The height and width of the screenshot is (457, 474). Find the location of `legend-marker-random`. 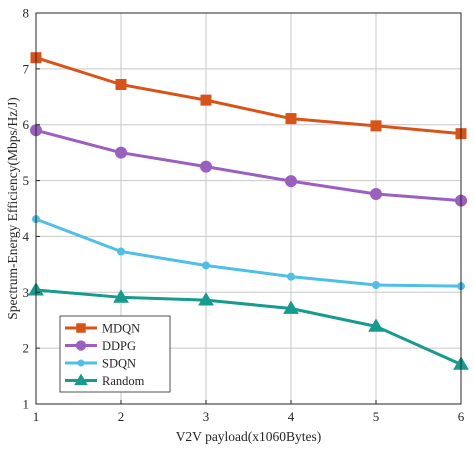

legend-marker-random is located at coordinates (81, 379).